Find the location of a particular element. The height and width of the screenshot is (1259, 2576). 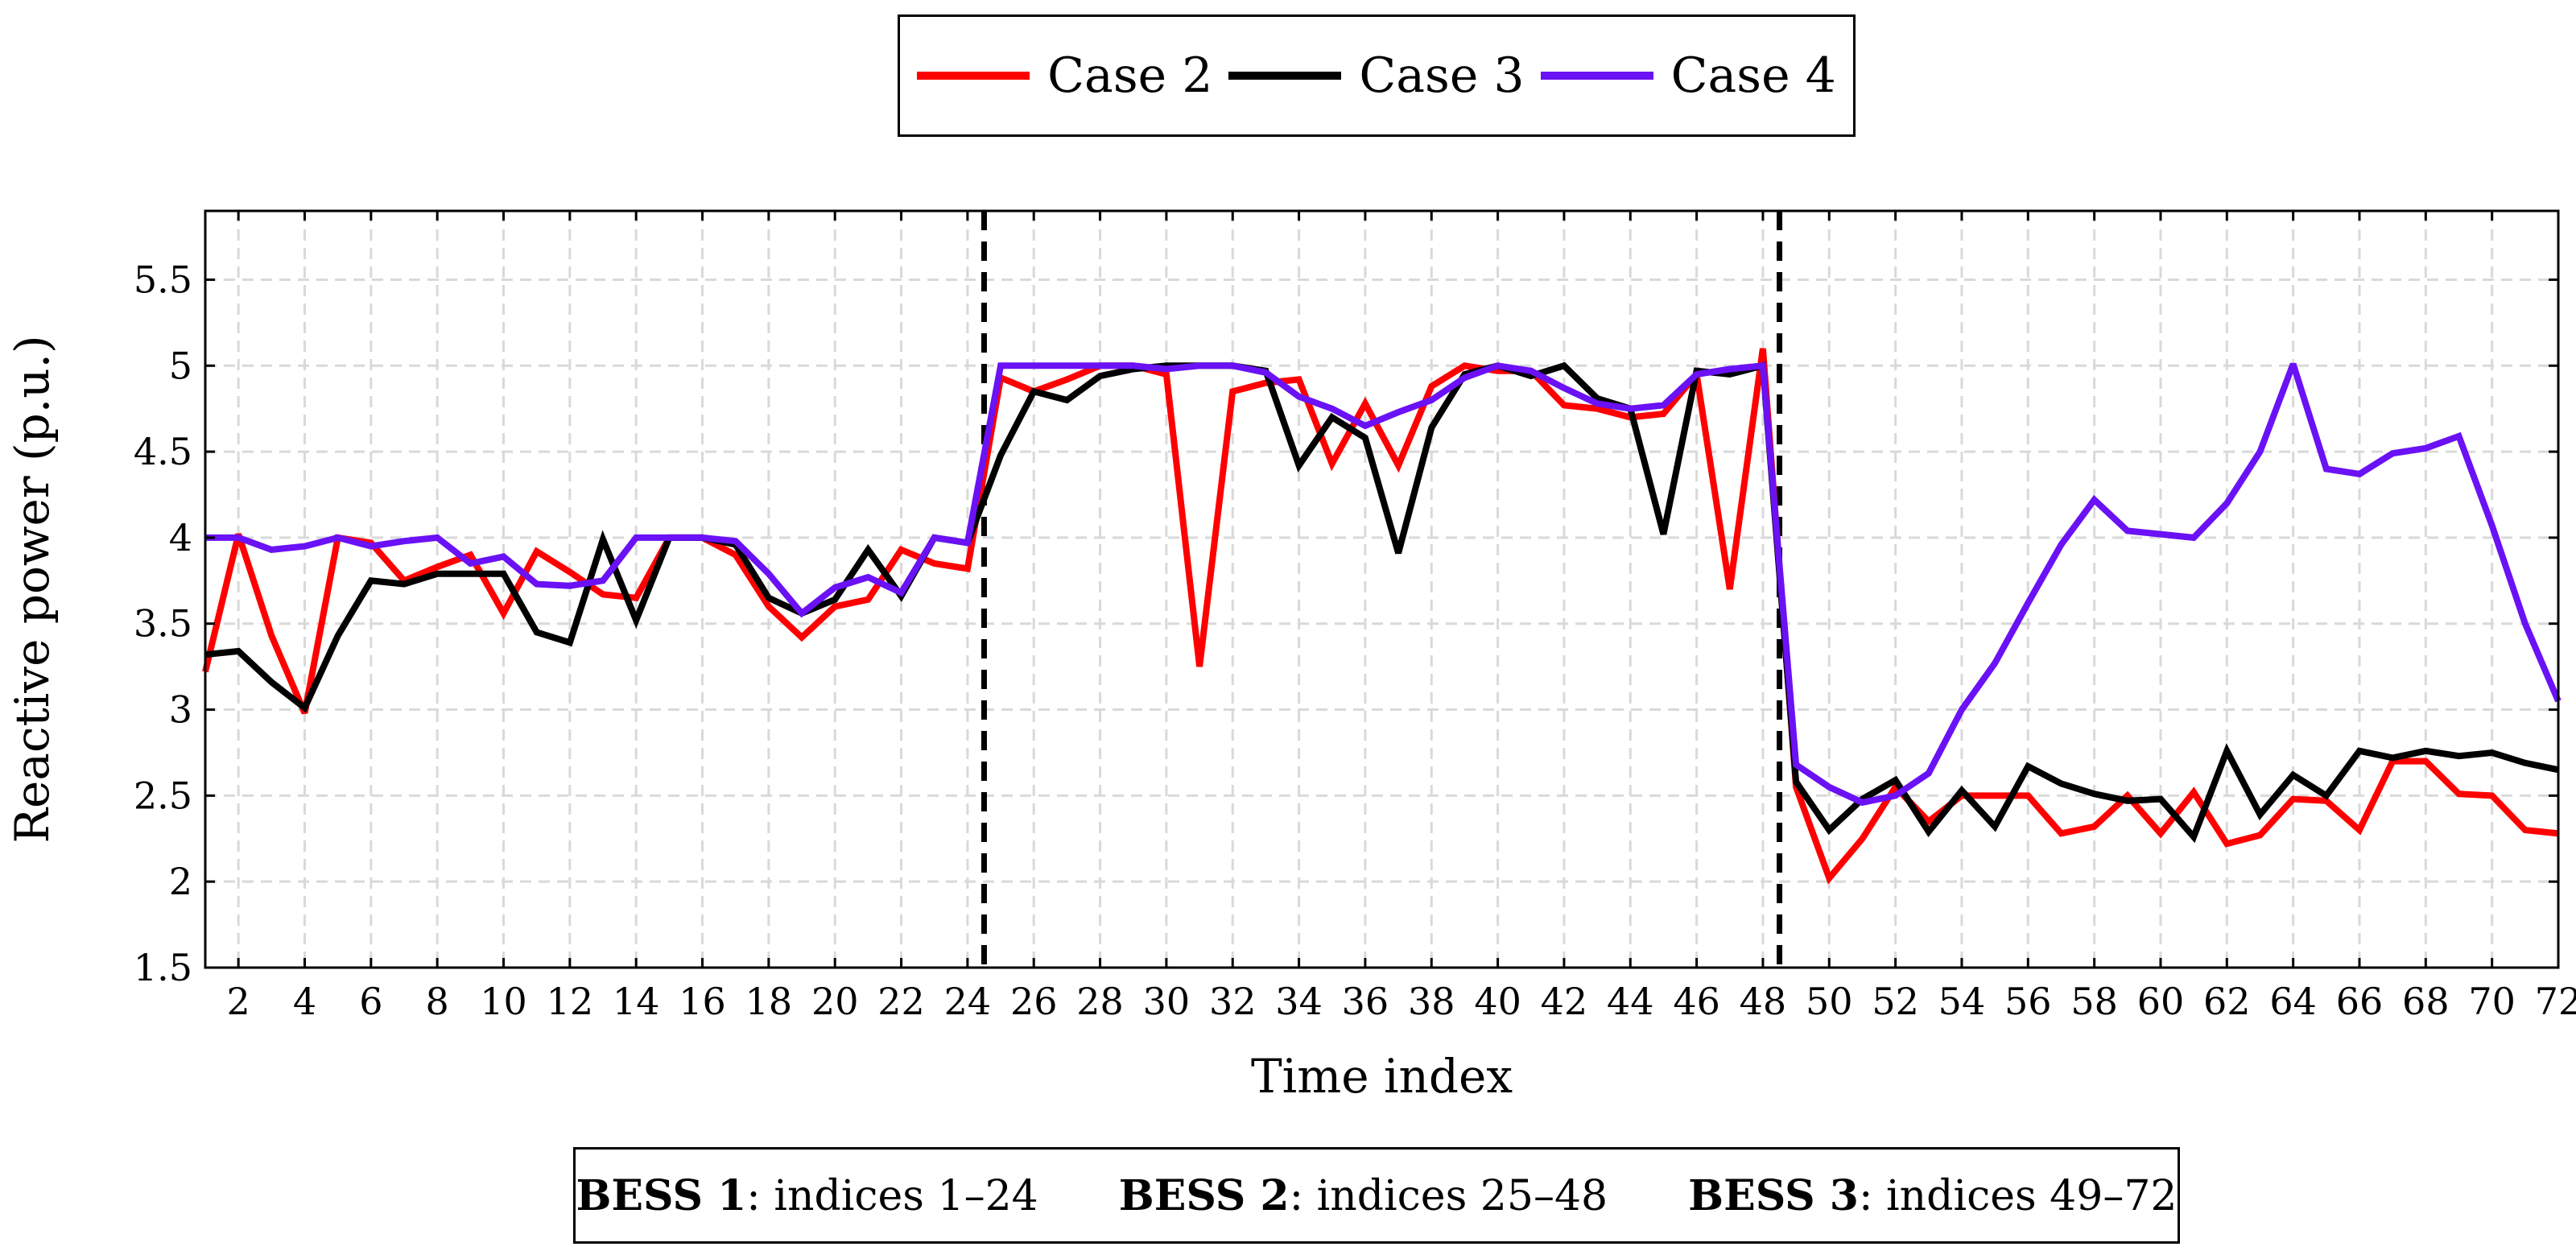

x-tick-label-34: 34 is located at coordinates (1299, 1001).